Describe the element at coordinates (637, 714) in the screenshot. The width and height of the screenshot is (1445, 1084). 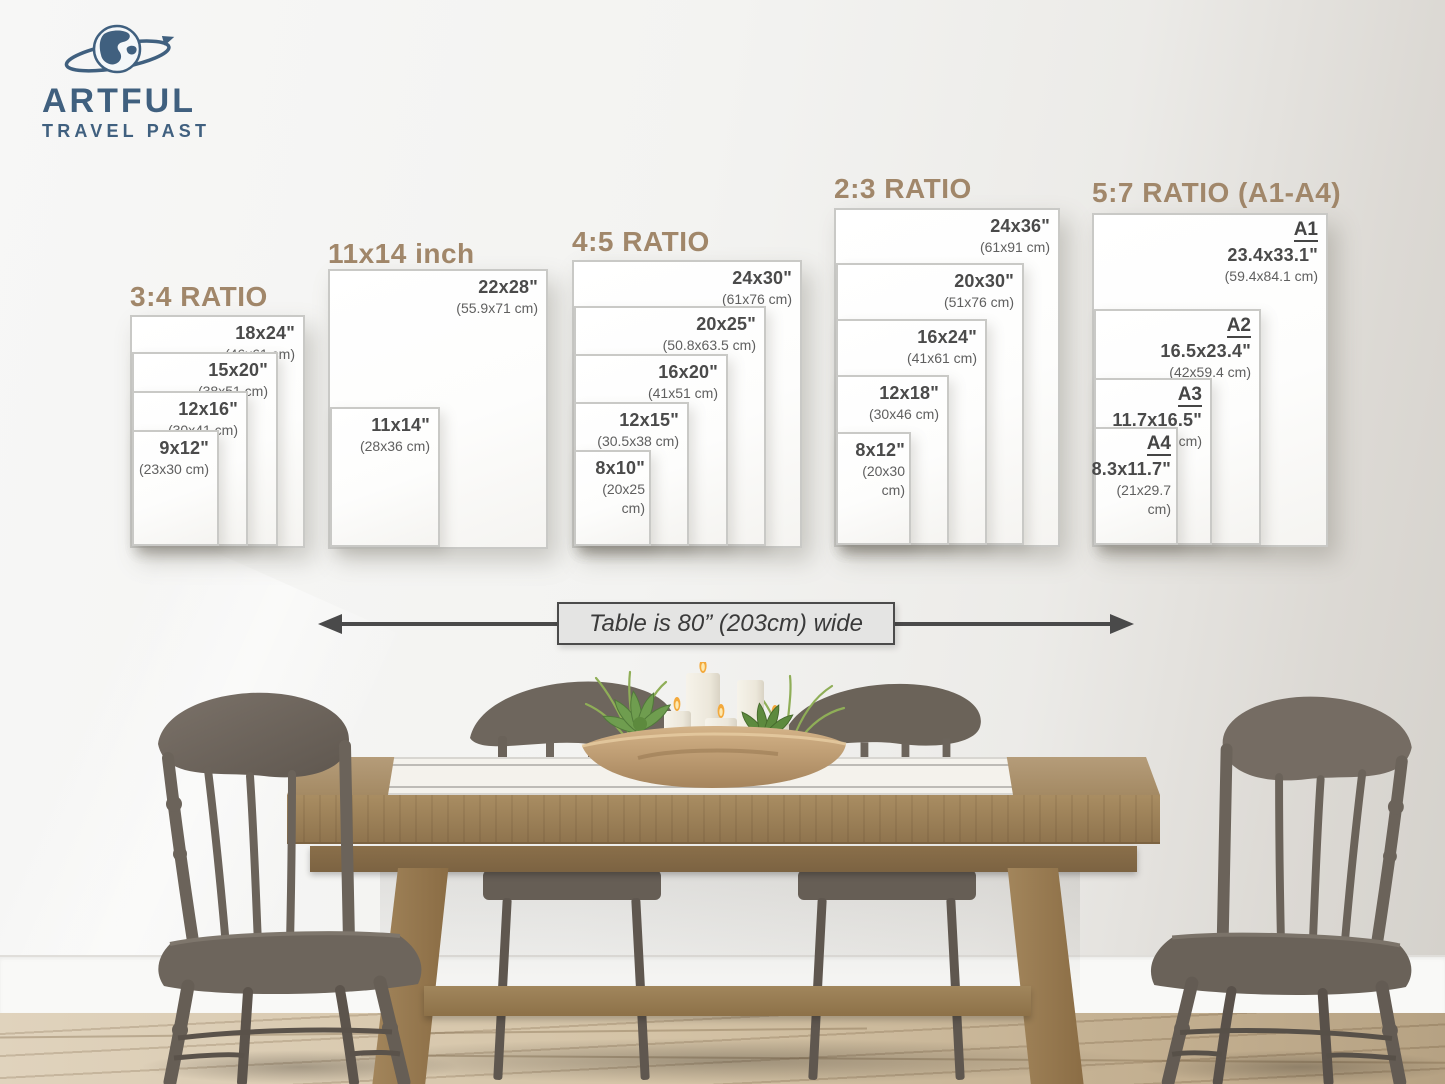
I see `succulent-left` at that location.